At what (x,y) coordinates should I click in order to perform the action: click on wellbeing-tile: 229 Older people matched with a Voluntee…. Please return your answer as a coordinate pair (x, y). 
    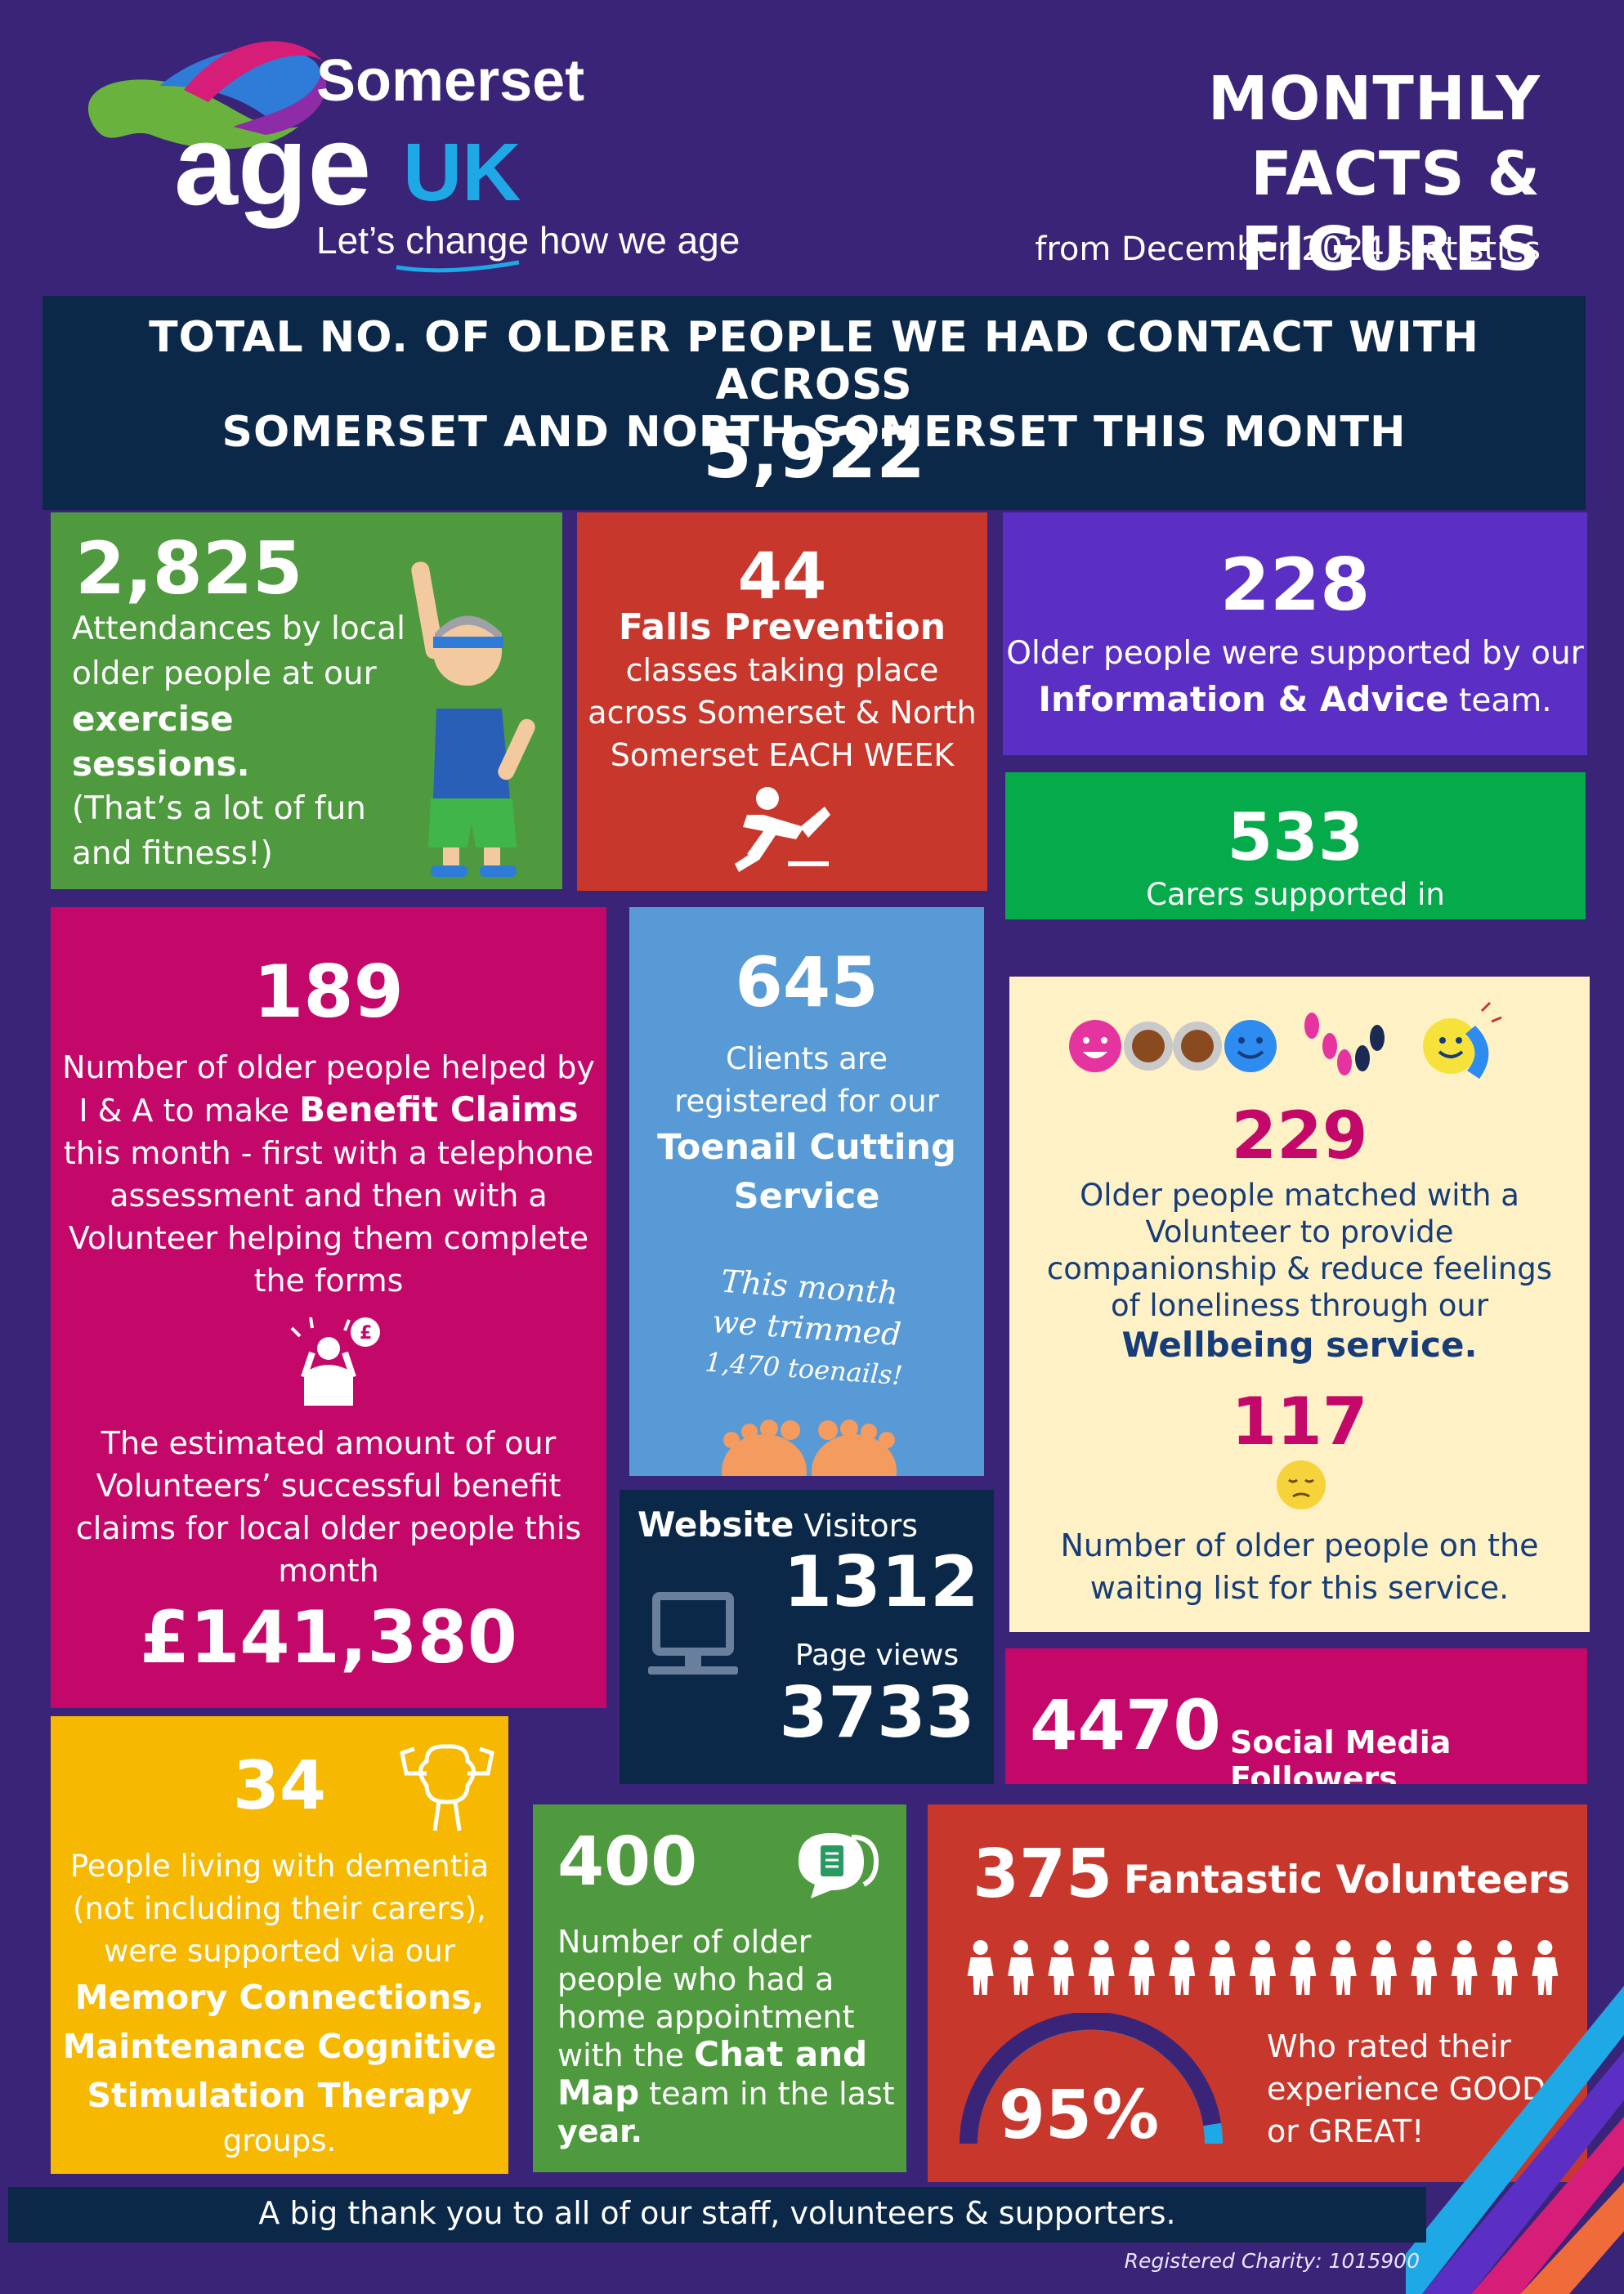
    Looking at the image, I should click on (1299, 1304).